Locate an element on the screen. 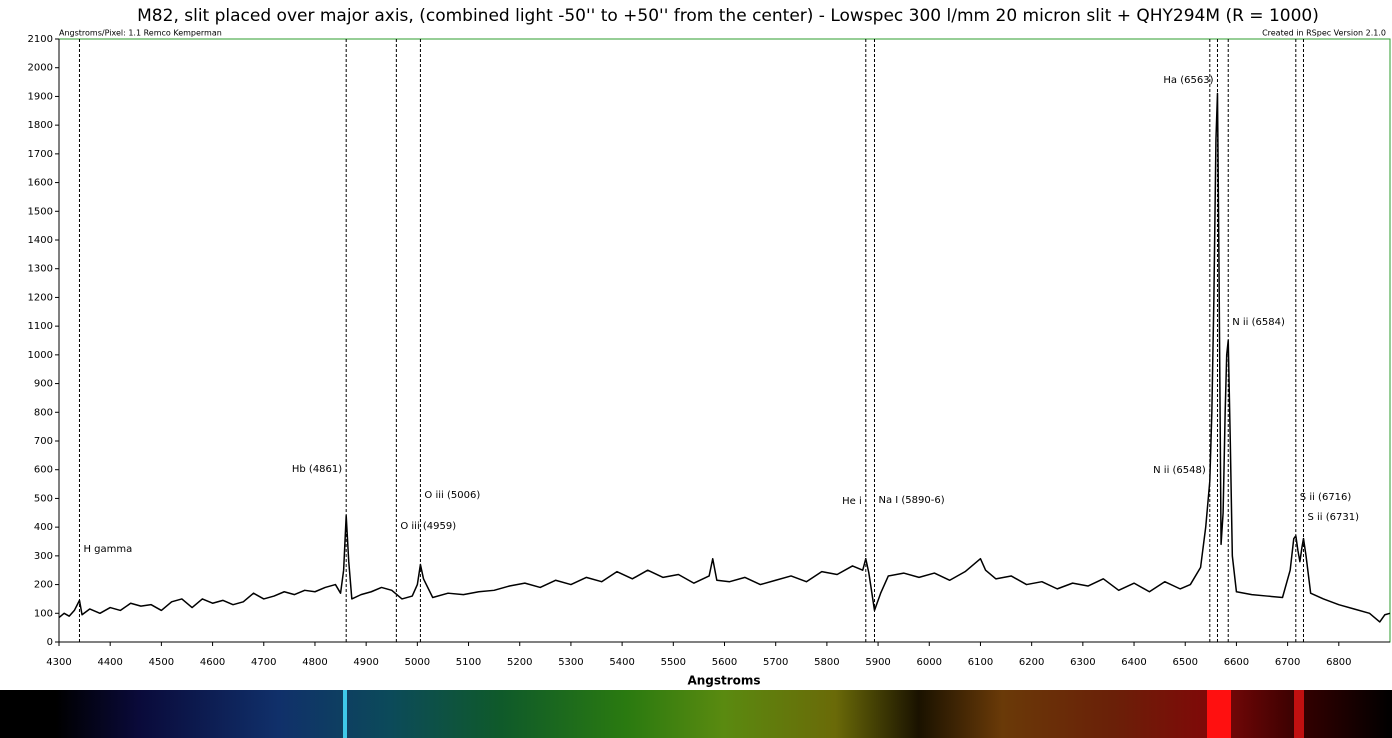 Image resolution: width=1392 pixels, height=738 pixels. spectrum-strip is located at coordinates (696, 714).